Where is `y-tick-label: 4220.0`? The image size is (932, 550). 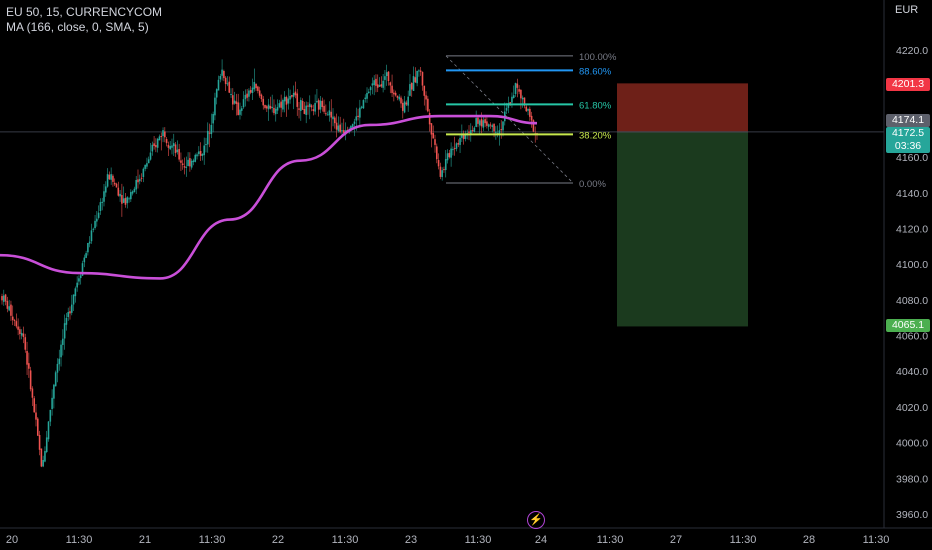 y-tick-label: 4220.0 is located at coordinates (912, 51).